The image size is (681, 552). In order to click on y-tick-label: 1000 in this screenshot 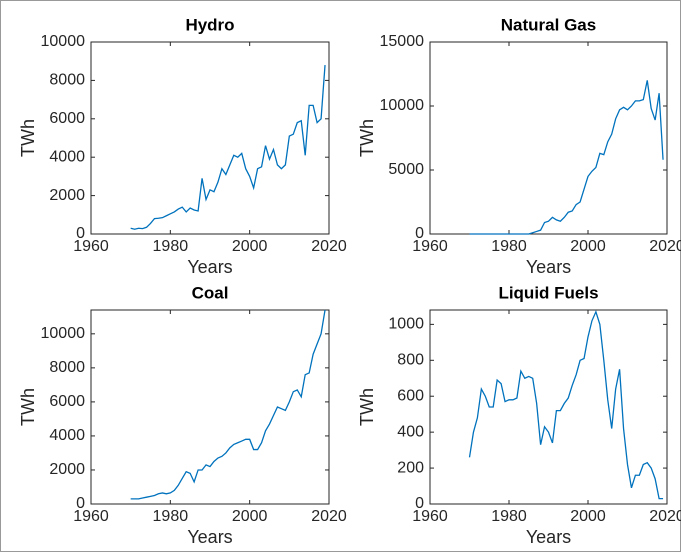, I will do `click(406, 324)`.